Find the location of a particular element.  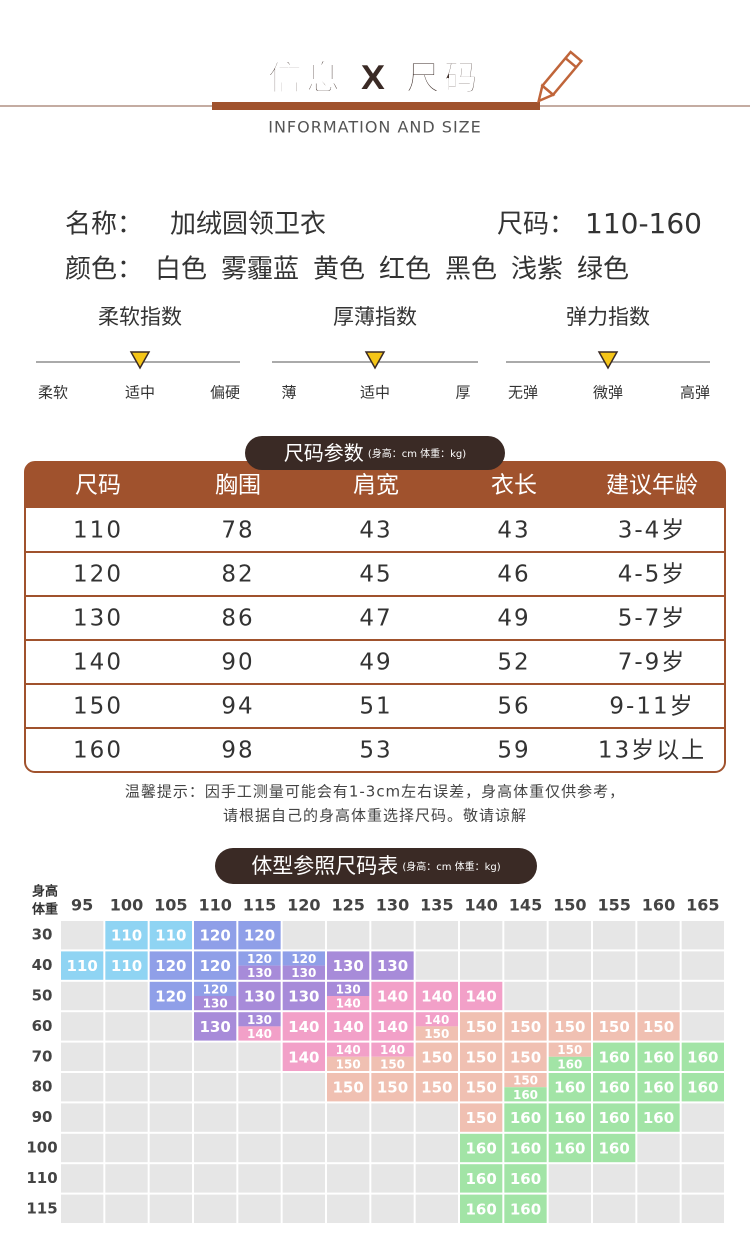

table-cell: 13岁以上 is located at coordinates (652, 751).